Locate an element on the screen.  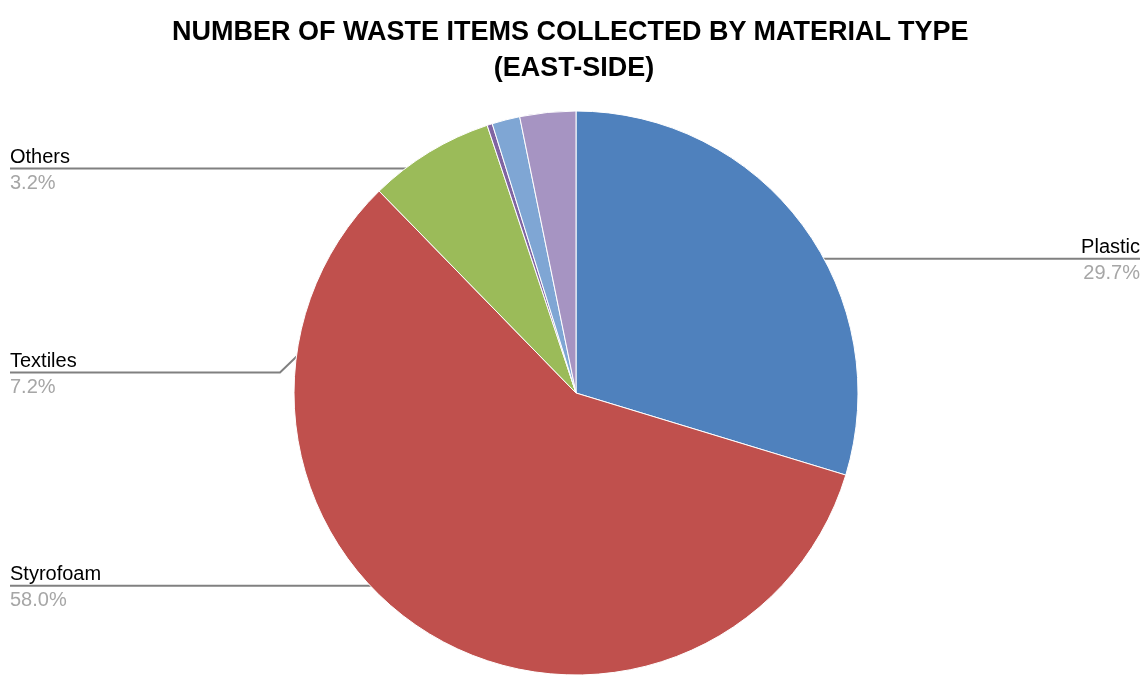
data-label: 7.2% is located at coordinates (33, 385).